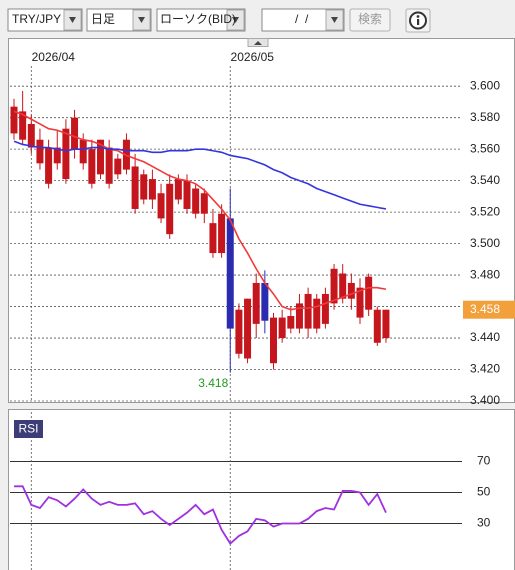 The image size is (515, 570). Describe the element at coordinates (485, 180) in the screenshot. I see `y-tick-label: 3.540` at that location.